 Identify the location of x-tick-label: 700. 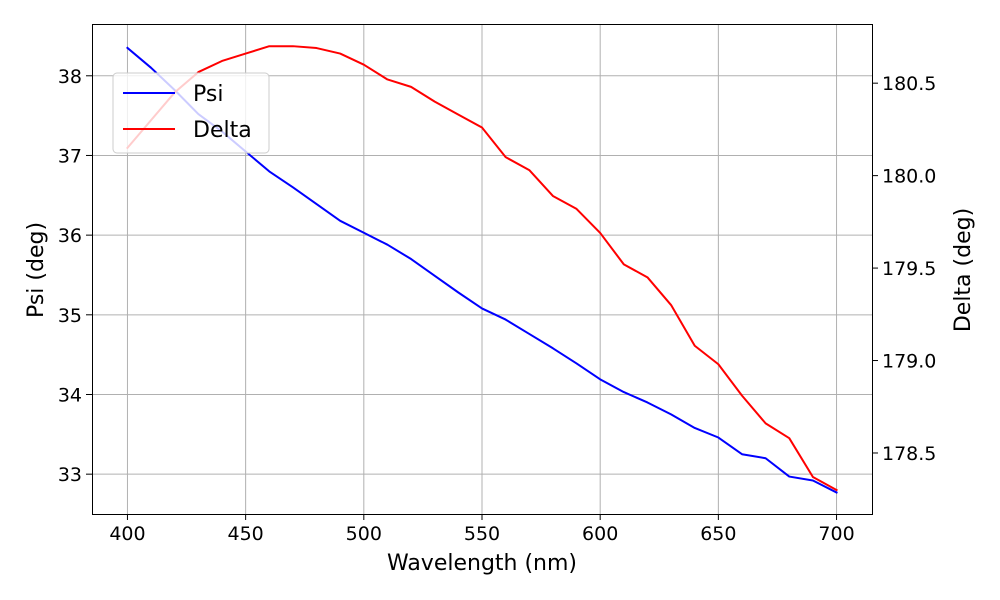
(836, 534).